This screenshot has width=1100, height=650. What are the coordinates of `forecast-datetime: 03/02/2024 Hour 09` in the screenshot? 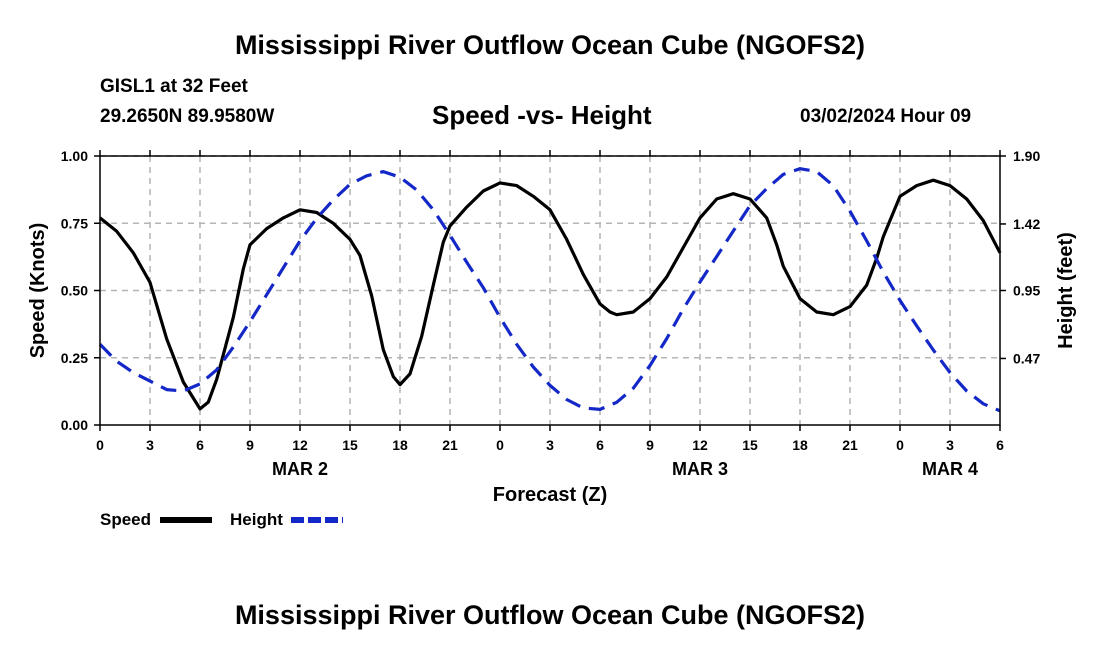 It's located at (886, 116).